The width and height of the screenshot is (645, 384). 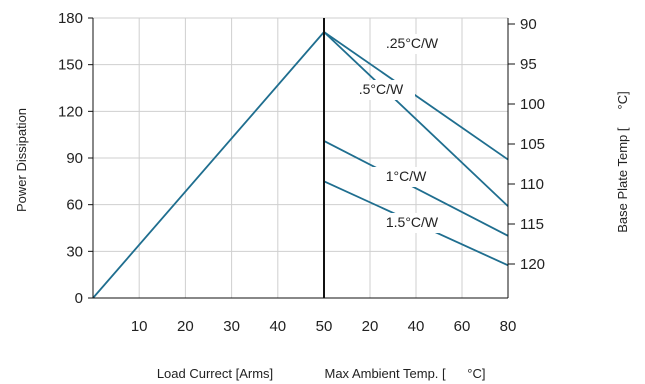 I want to click on y2-tick-label: 120, so click(x=532, y=264).